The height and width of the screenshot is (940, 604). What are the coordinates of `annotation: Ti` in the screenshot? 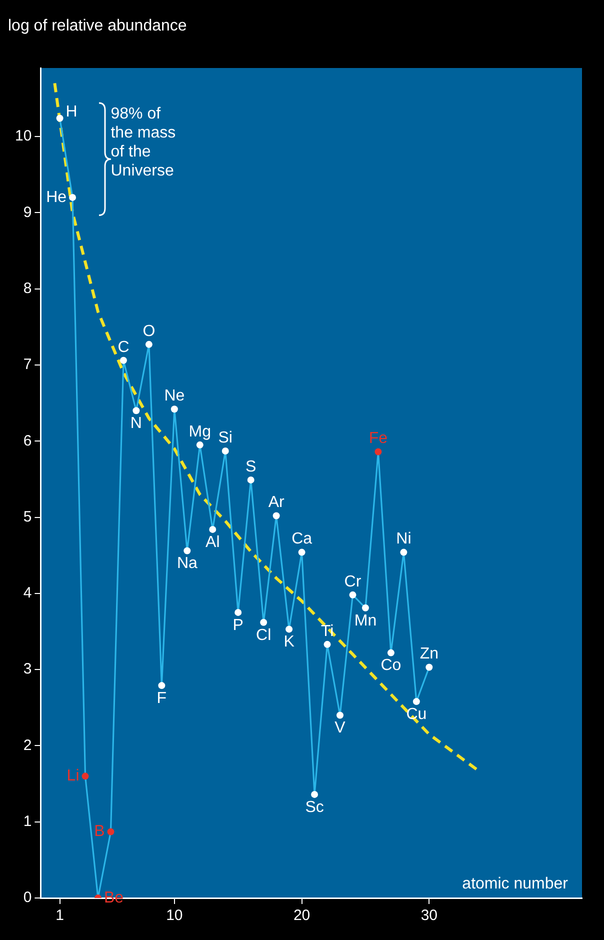 It's located at (327, 631).